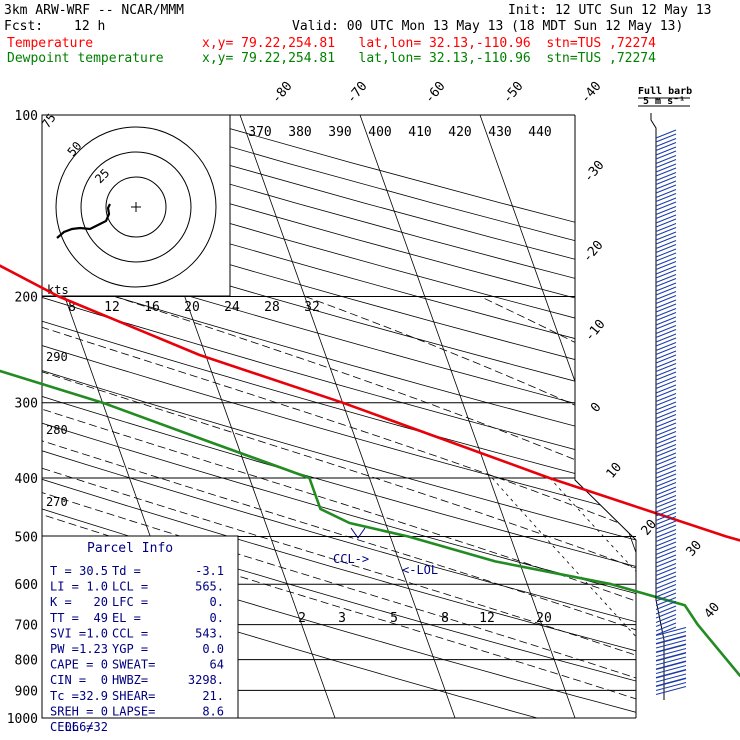  I want to click on pressure-label: 700, so click(26, 626).